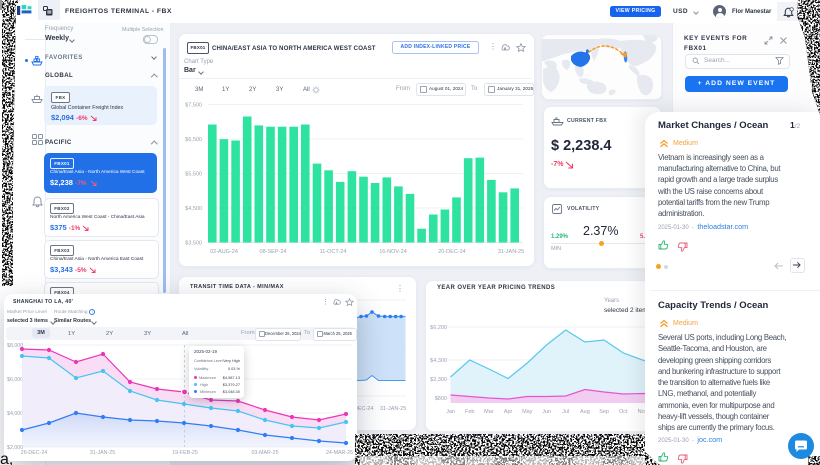 The height and width of the screenshot is (465, 820). What do you see at coordinates (565, 412) in the screenshot?
I see `svg-text: Jul` at bounding box center [565, 412].